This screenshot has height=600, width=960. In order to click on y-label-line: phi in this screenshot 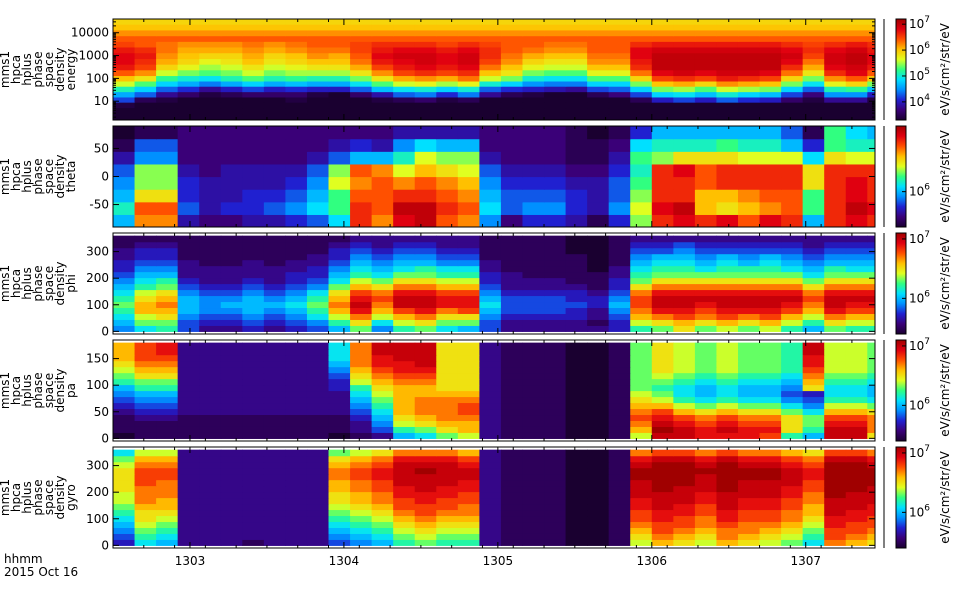, I will do `click(71, 283)`.